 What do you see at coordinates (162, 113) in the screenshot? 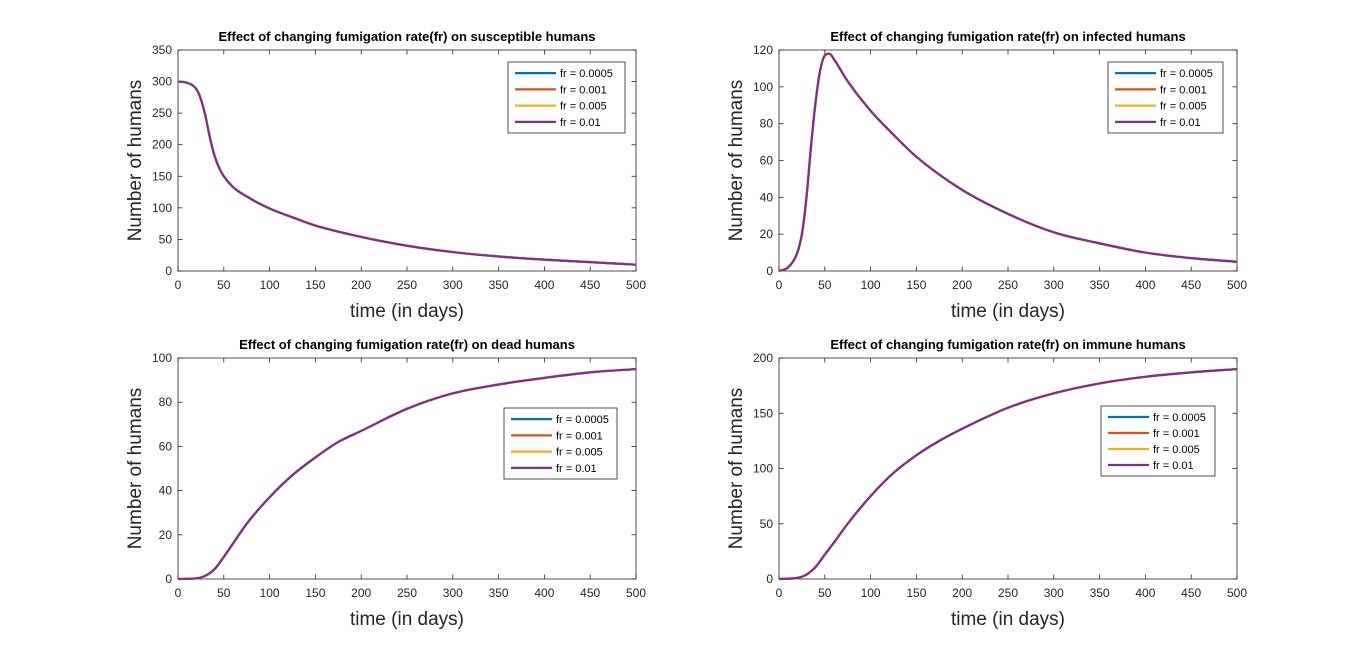
I see `y-tick-label: 250` at bounding box center [162, 113].